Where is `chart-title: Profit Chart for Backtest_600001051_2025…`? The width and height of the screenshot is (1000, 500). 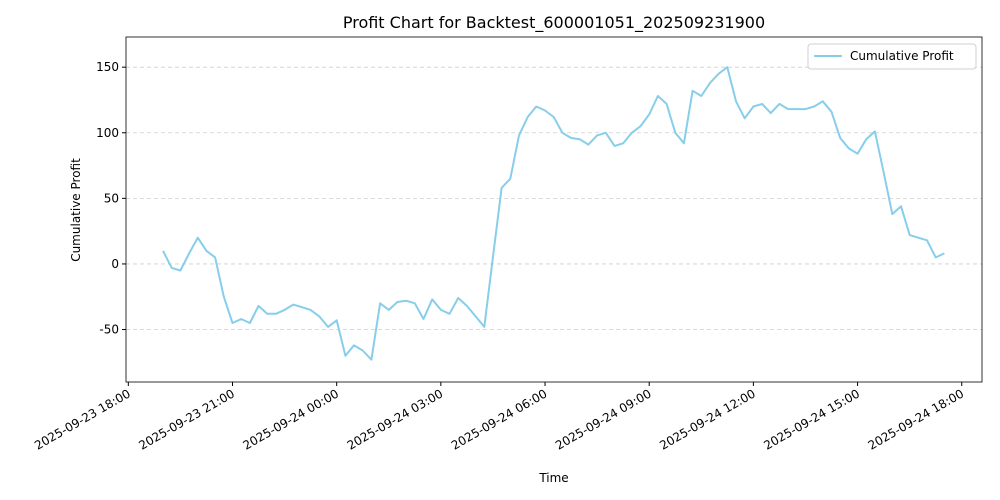 chart-title: Profit Chart for Backtest_600001051_2025… is located at coordinates (554, 23).